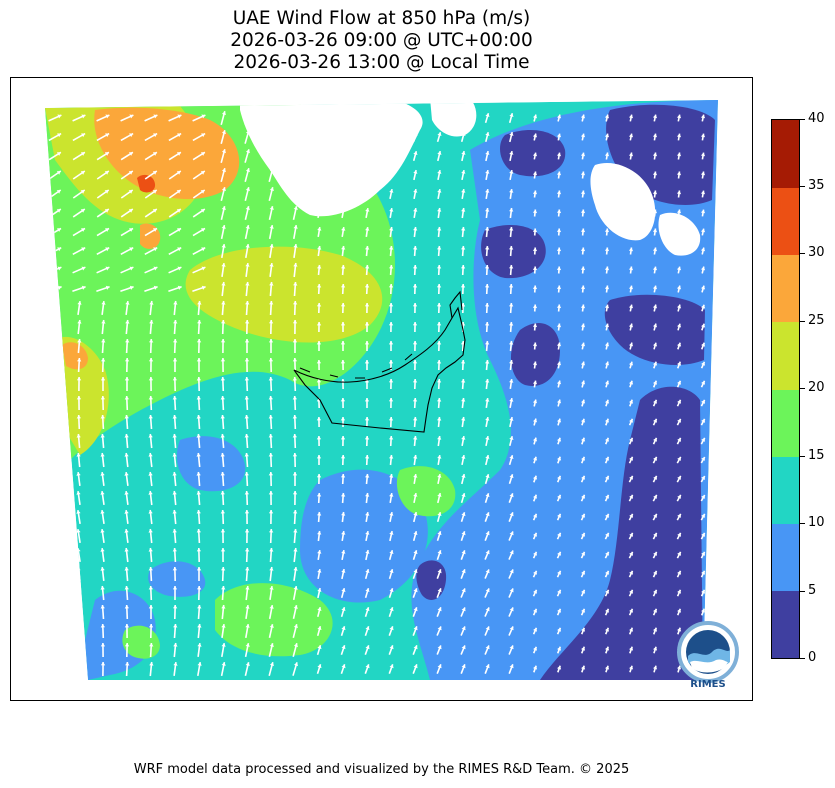 This screenshot has height=788, width=835. I want to click on speed-region-25-30-northwest, so click(167, 153).